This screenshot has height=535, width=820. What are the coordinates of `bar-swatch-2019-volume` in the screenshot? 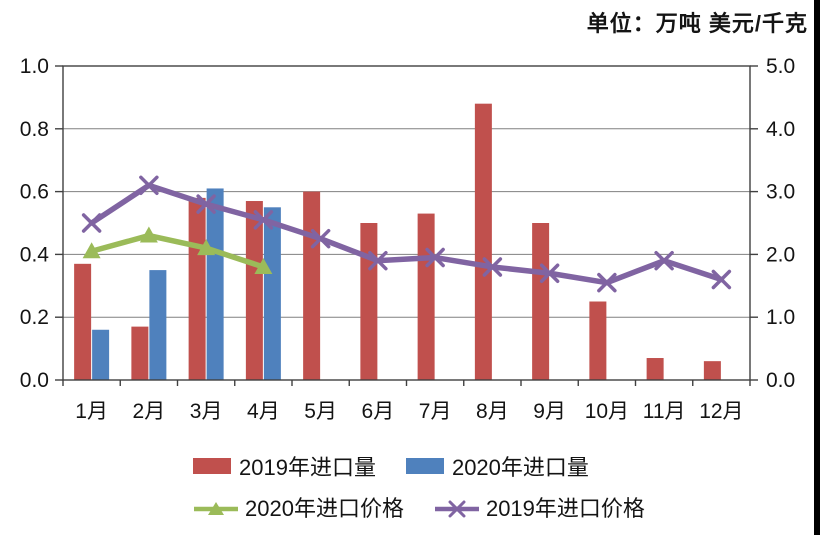 It's located at (212, 465).